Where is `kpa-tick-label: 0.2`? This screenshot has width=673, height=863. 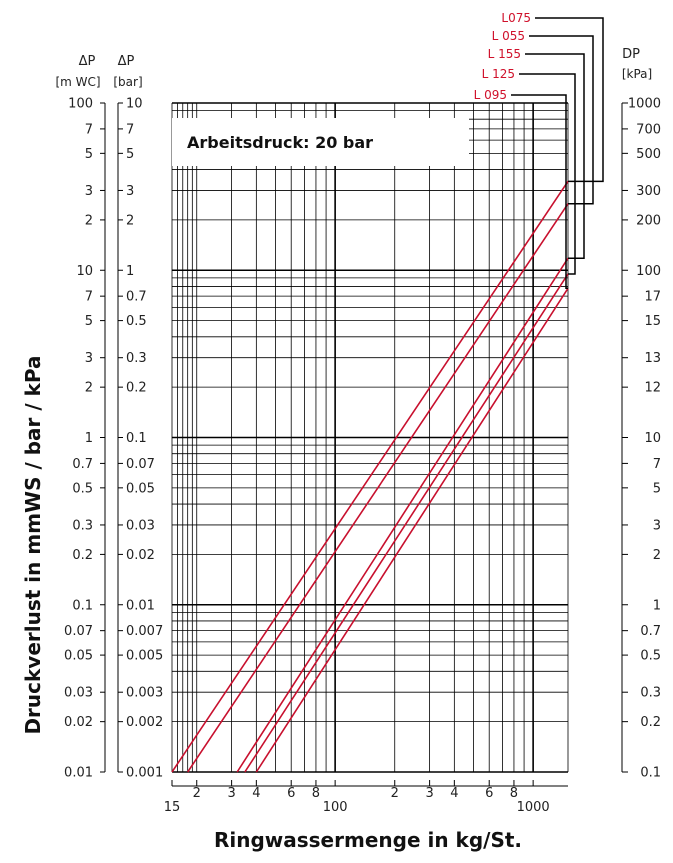
kpa-tick-label: 0.2 is located at coordinates (650, 722).